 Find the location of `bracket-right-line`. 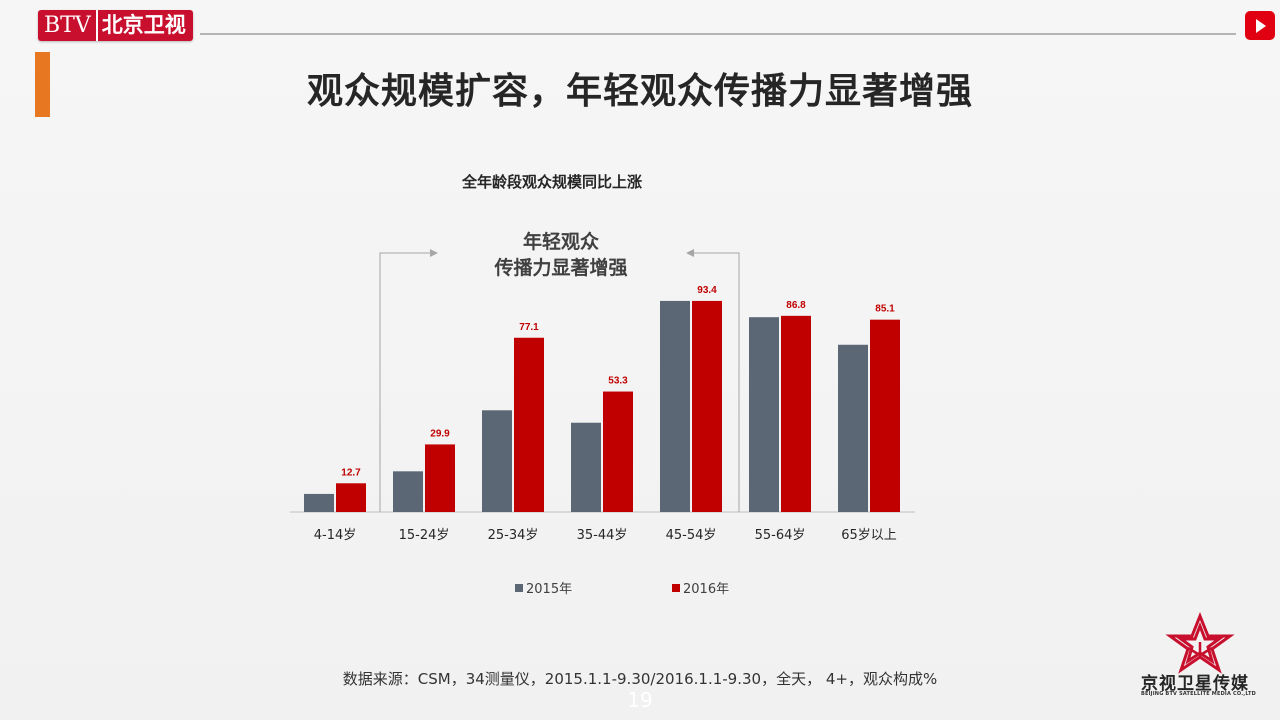

bracket-right-line is located at coordinates (715, 382).